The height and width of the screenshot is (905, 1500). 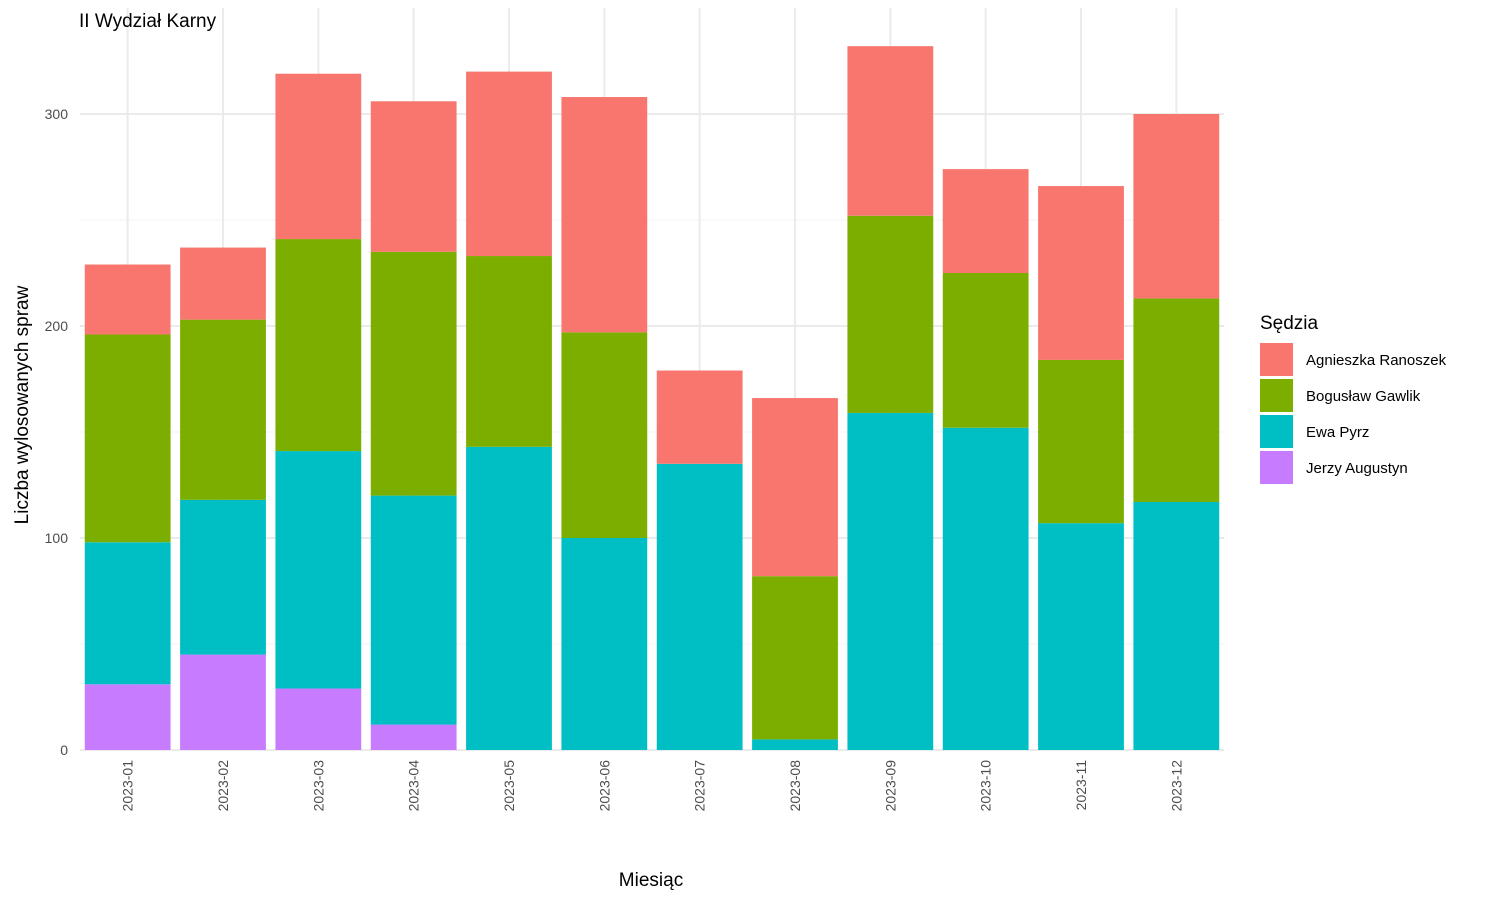 What do you see at coordinates (128, 786) in the screenshot?
I see `x-tick-label: 2023-01` at bounding box center [128, 786].